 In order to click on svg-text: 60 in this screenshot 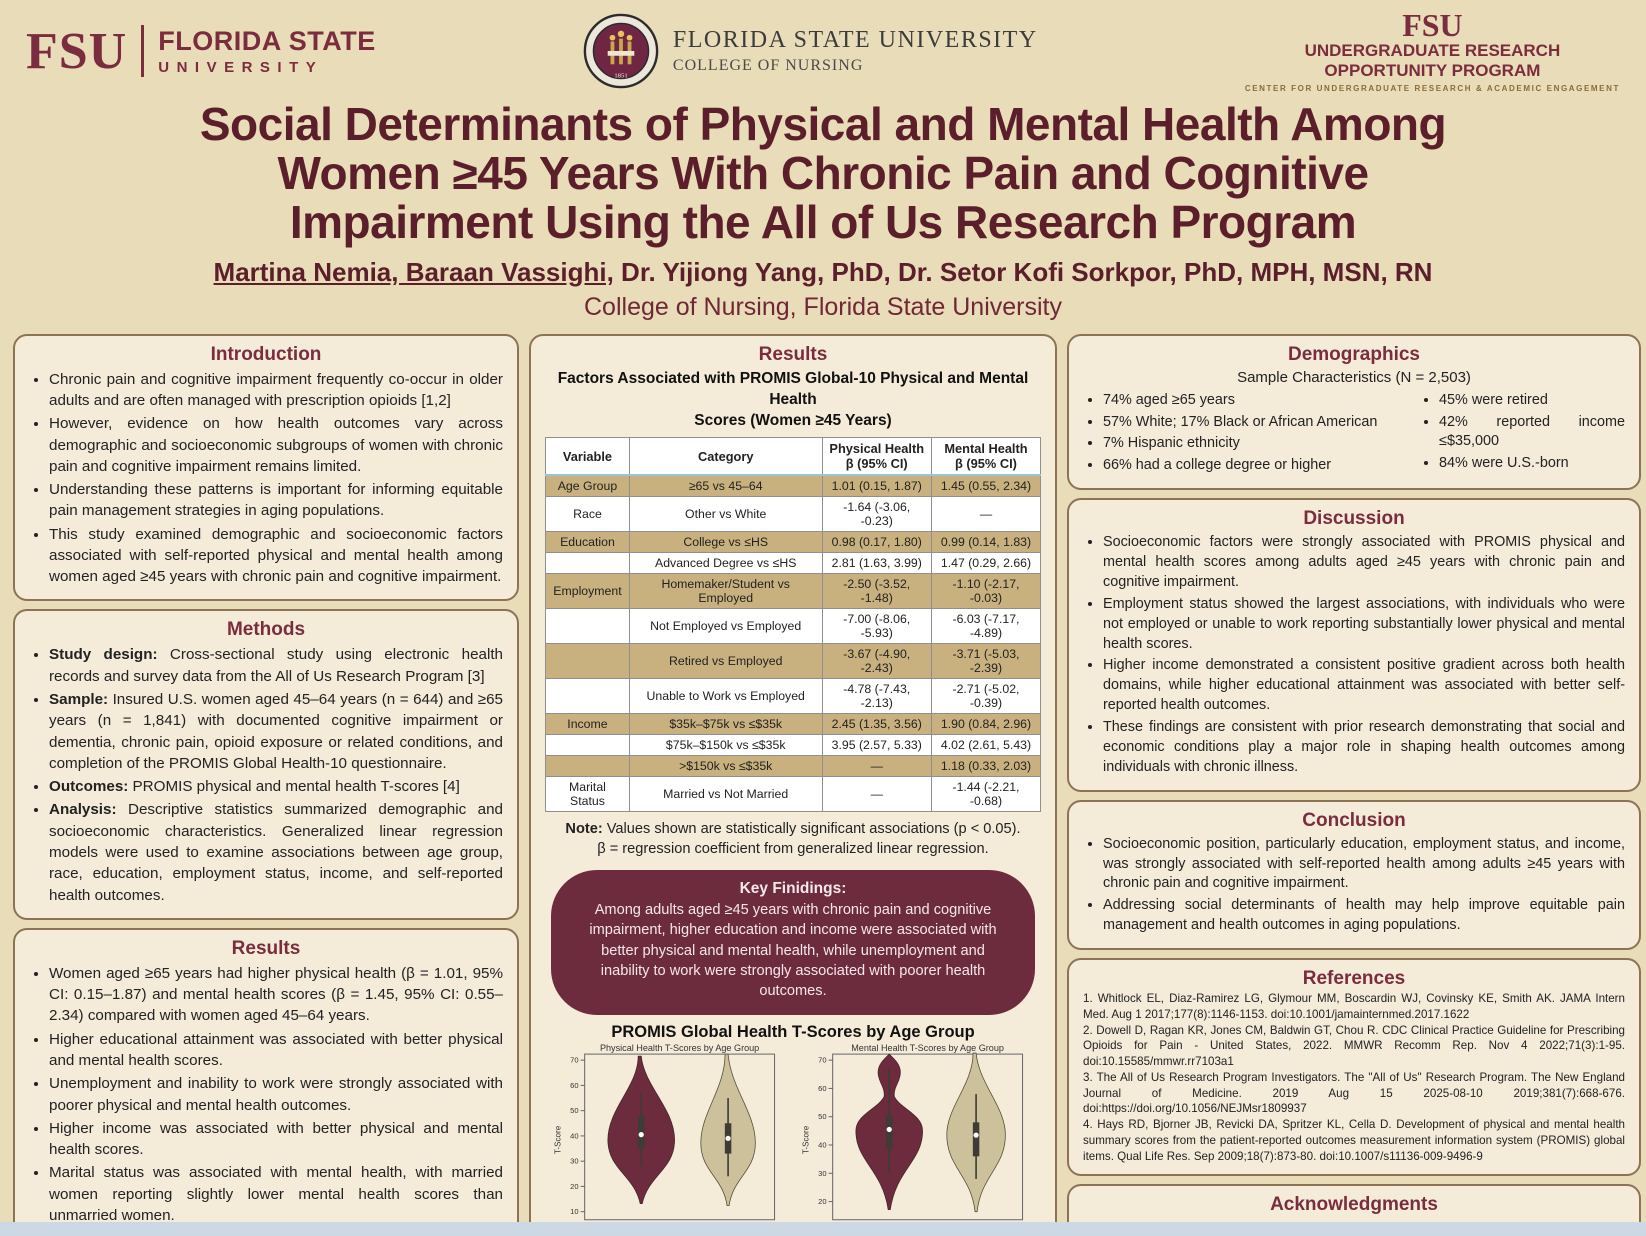, I will do `click(822, 1088)`.